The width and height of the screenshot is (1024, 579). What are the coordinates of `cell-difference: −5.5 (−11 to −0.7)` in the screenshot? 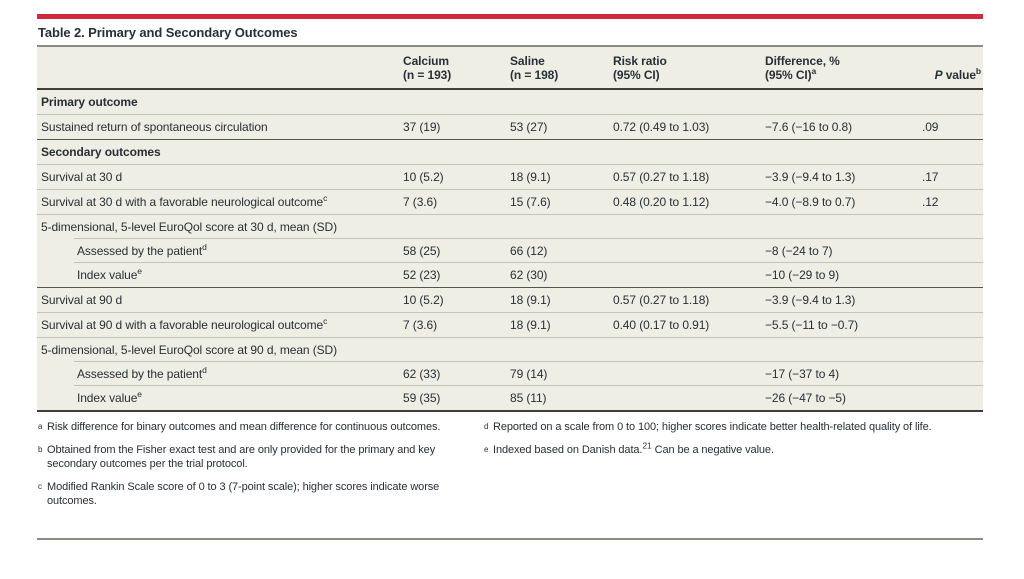 It's located at (812, 325).